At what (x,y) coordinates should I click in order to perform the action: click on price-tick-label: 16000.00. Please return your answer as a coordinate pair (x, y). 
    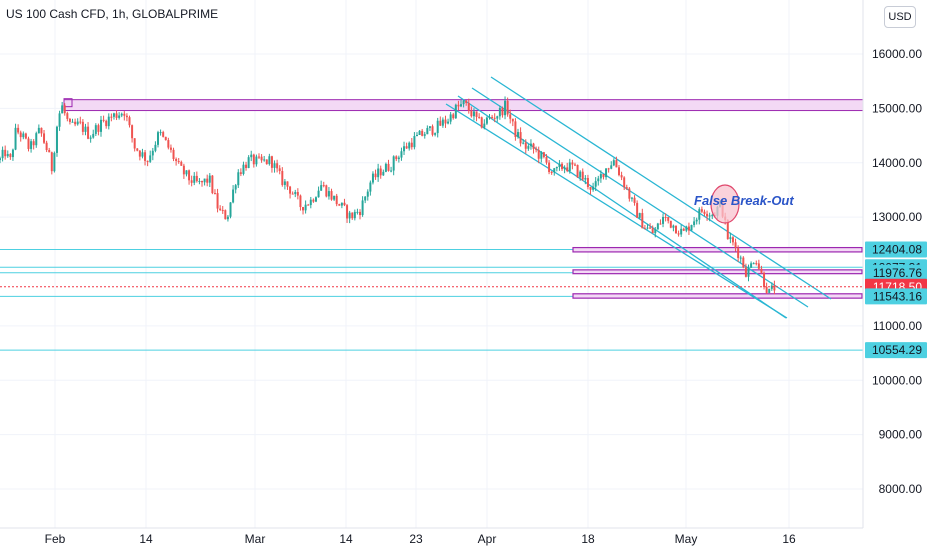
    Looking at the image, I should click on (897, 54).